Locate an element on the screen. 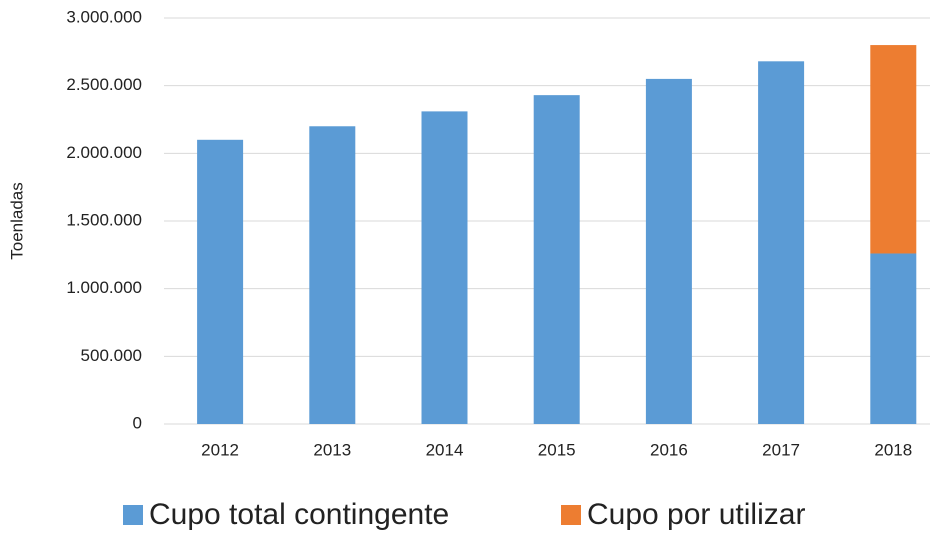 This screenshot has width=941, height=539. x-tick-label: 2014 is located at coordinates (445, 449).